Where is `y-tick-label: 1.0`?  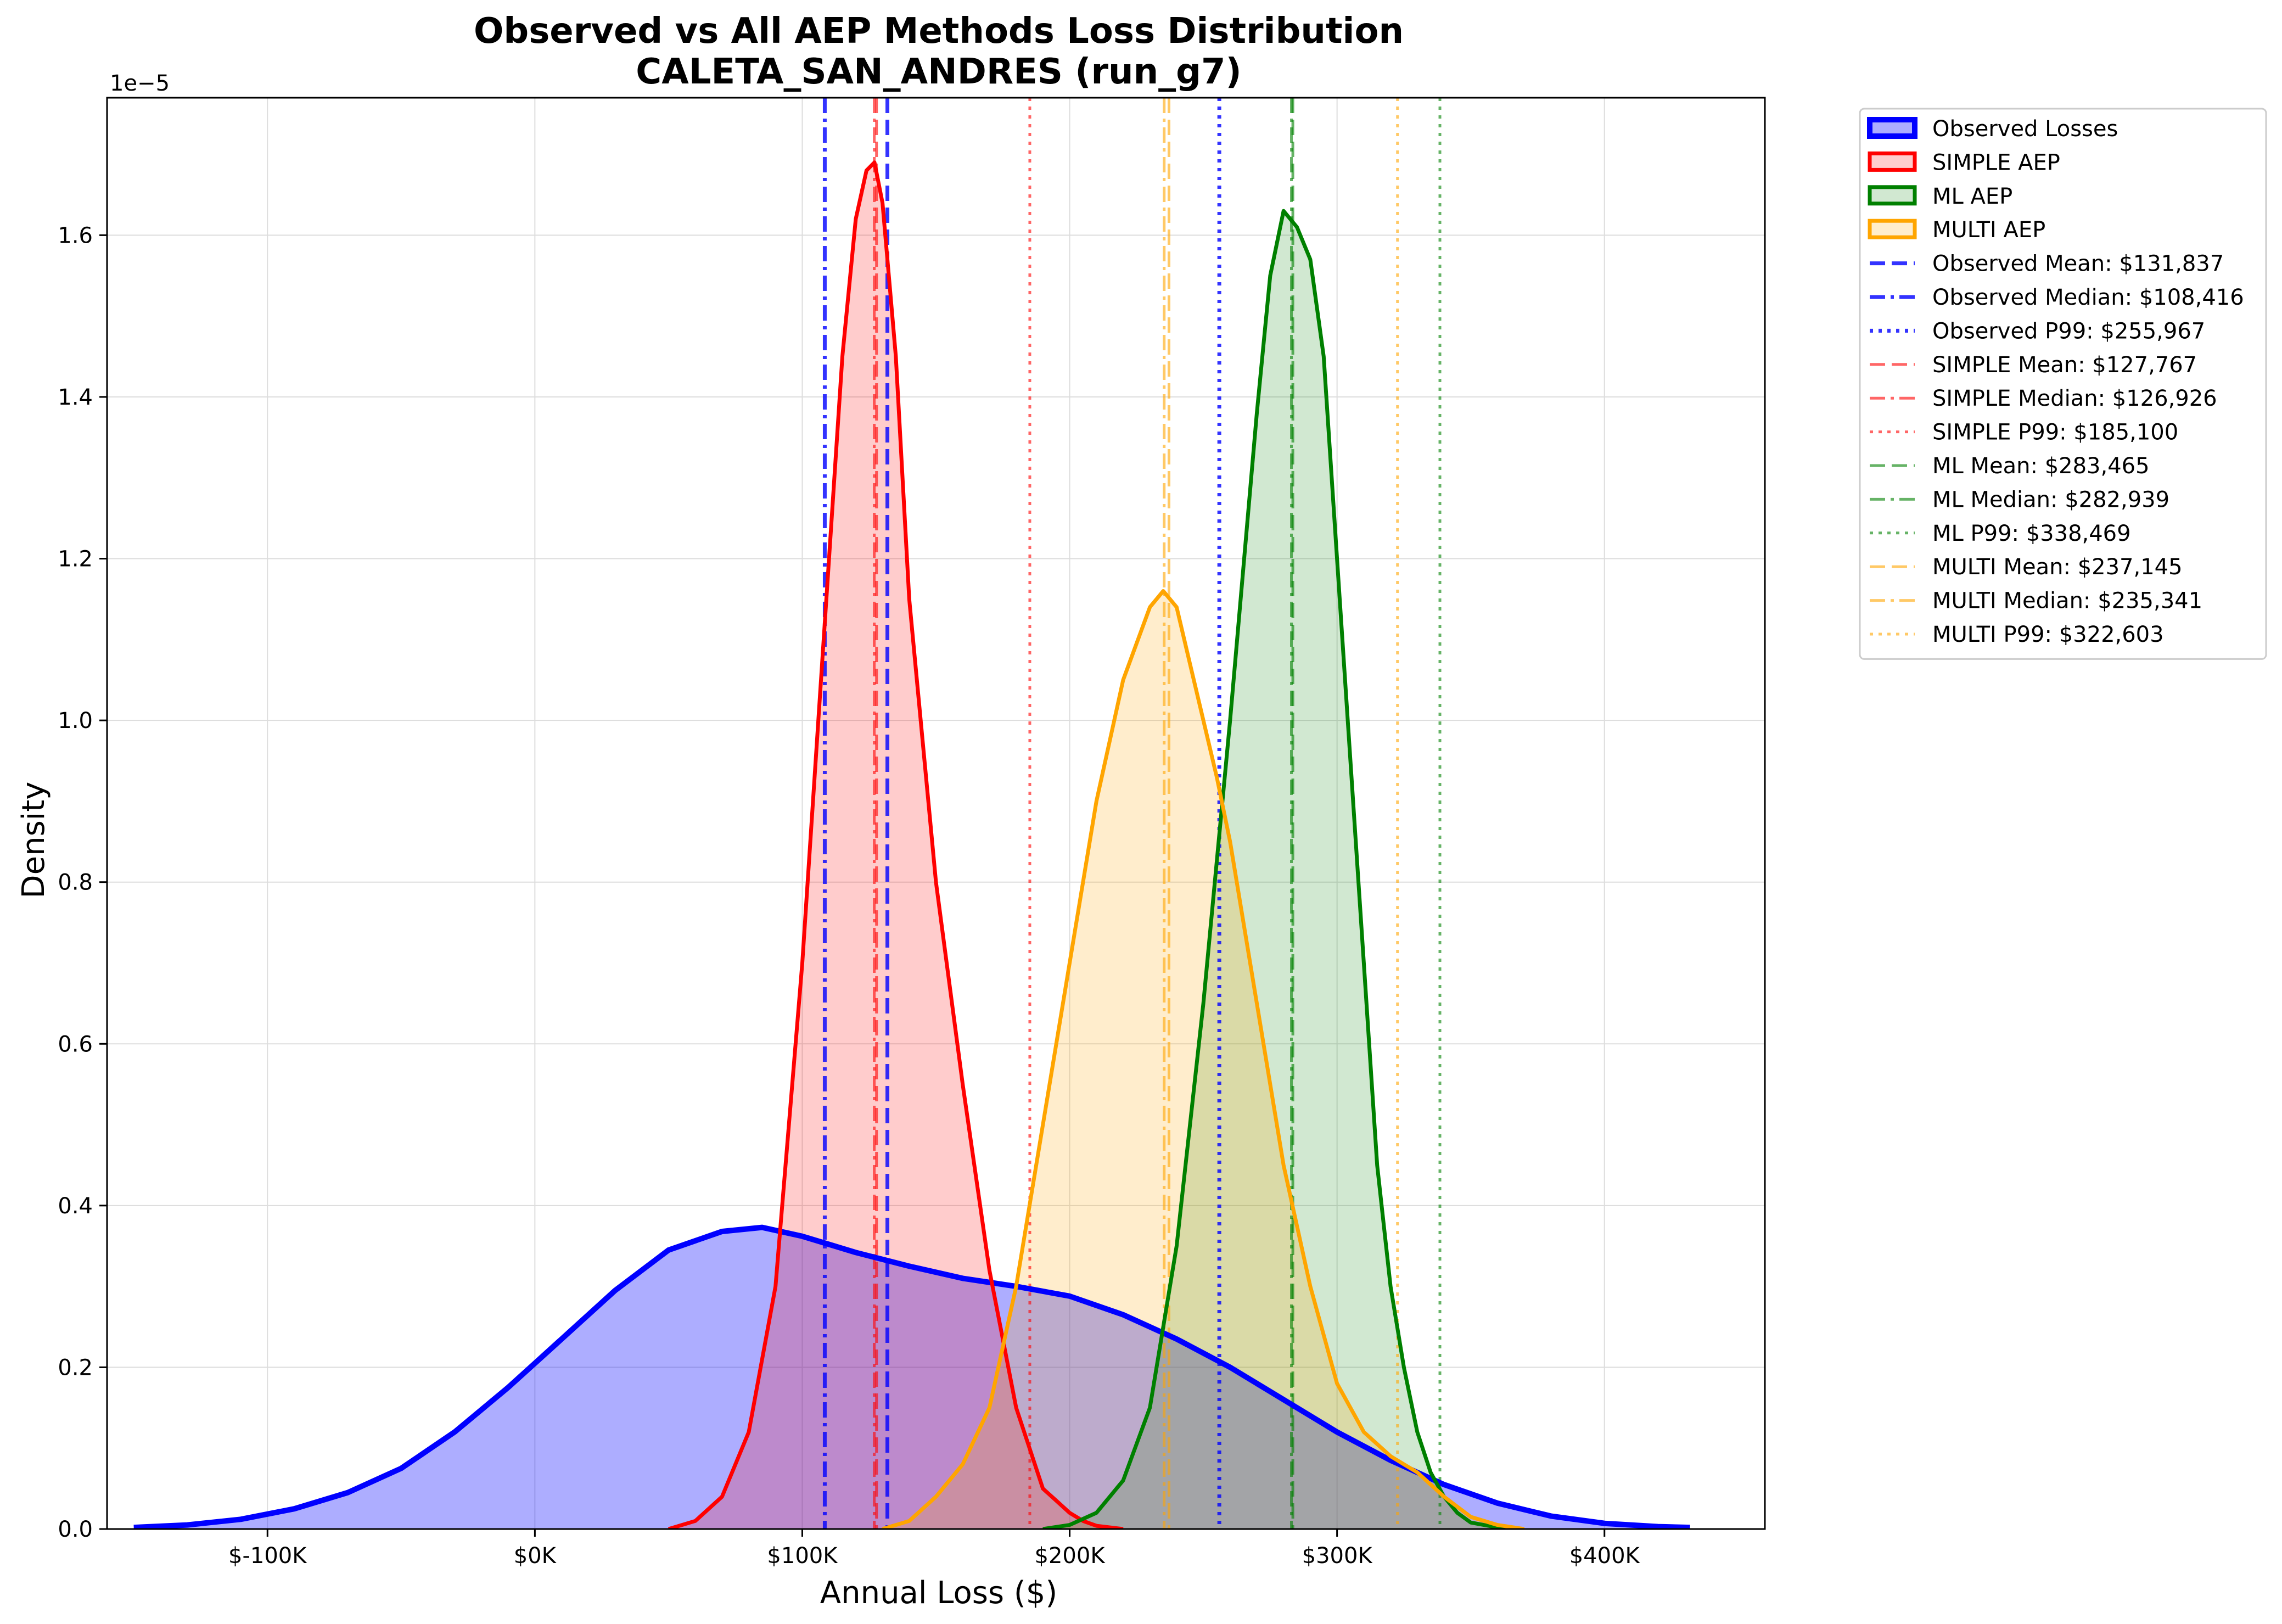 y-tick-label: 1.0 is located at coordinates (75, 721).